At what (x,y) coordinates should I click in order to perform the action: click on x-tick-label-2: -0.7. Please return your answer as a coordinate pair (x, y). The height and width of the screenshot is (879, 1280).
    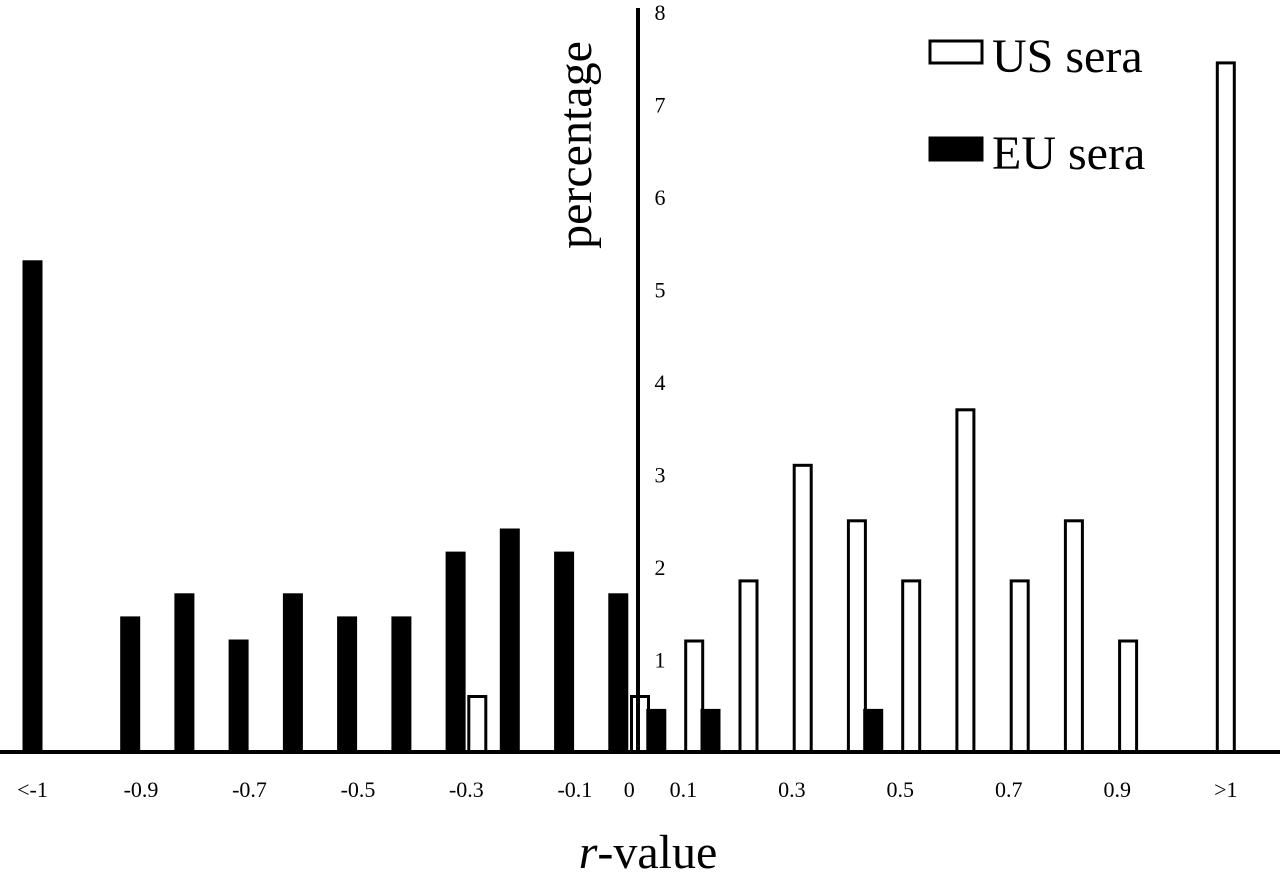
    Looking at the image, I should click on (249, 789).